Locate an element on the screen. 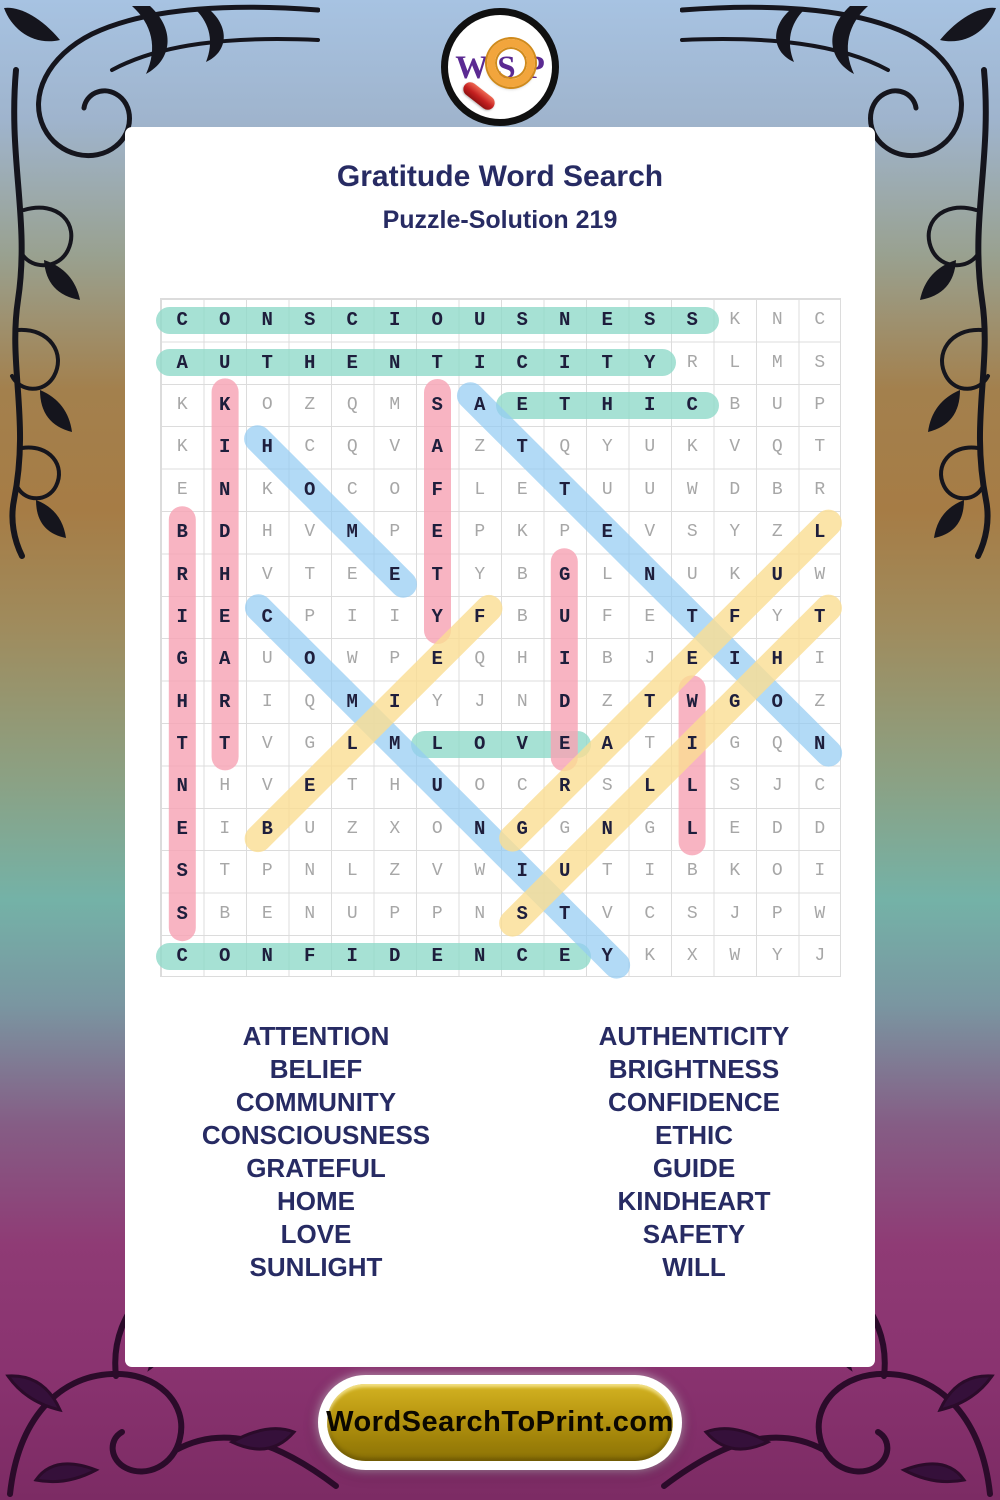 This screenshot has width=1000, height=1500. grid-cell: S is located at coordinates (310, 320).